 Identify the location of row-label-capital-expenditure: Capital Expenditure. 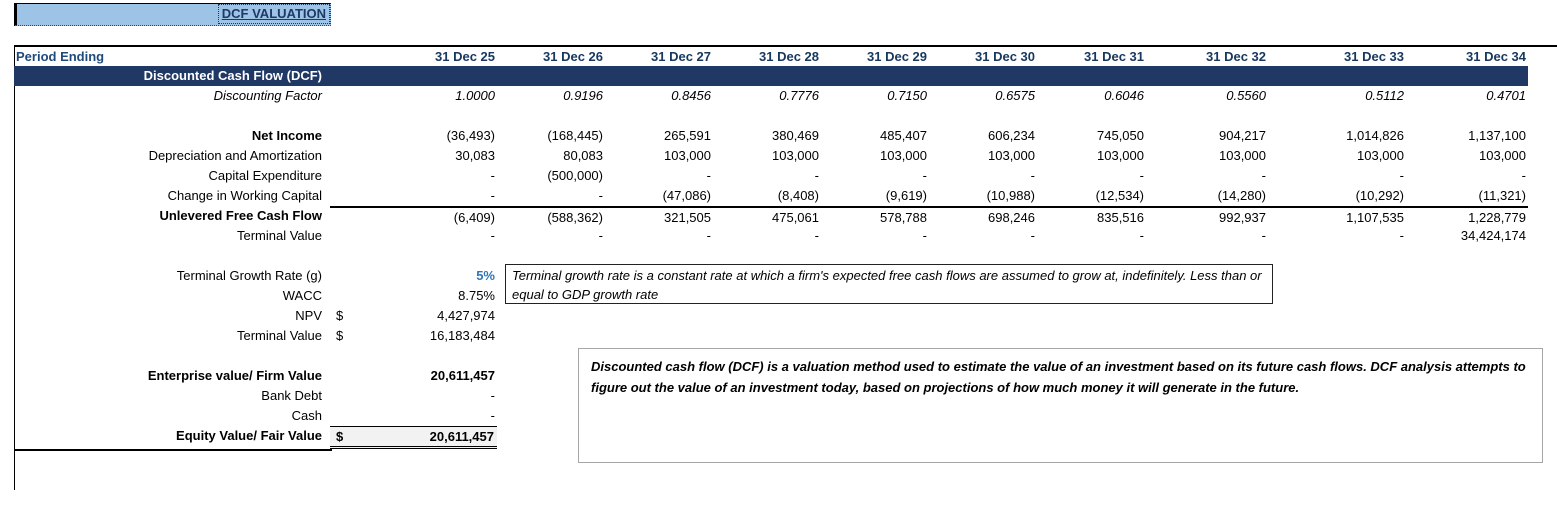
(265, 175).